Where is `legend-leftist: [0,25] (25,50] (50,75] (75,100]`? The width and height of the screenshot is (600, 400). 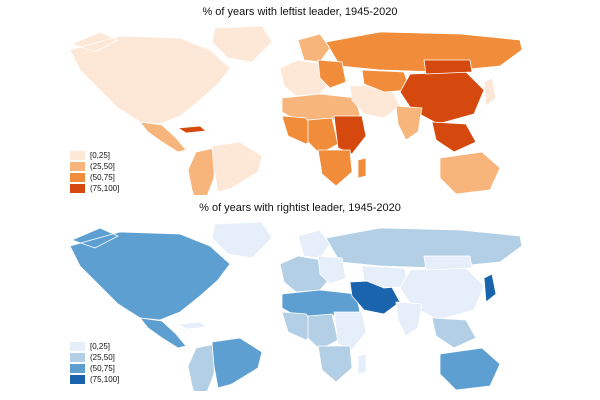
legend-leftist: [0,25] (25,50] (50,75] (75,100] is located at coordinates (94, 172).